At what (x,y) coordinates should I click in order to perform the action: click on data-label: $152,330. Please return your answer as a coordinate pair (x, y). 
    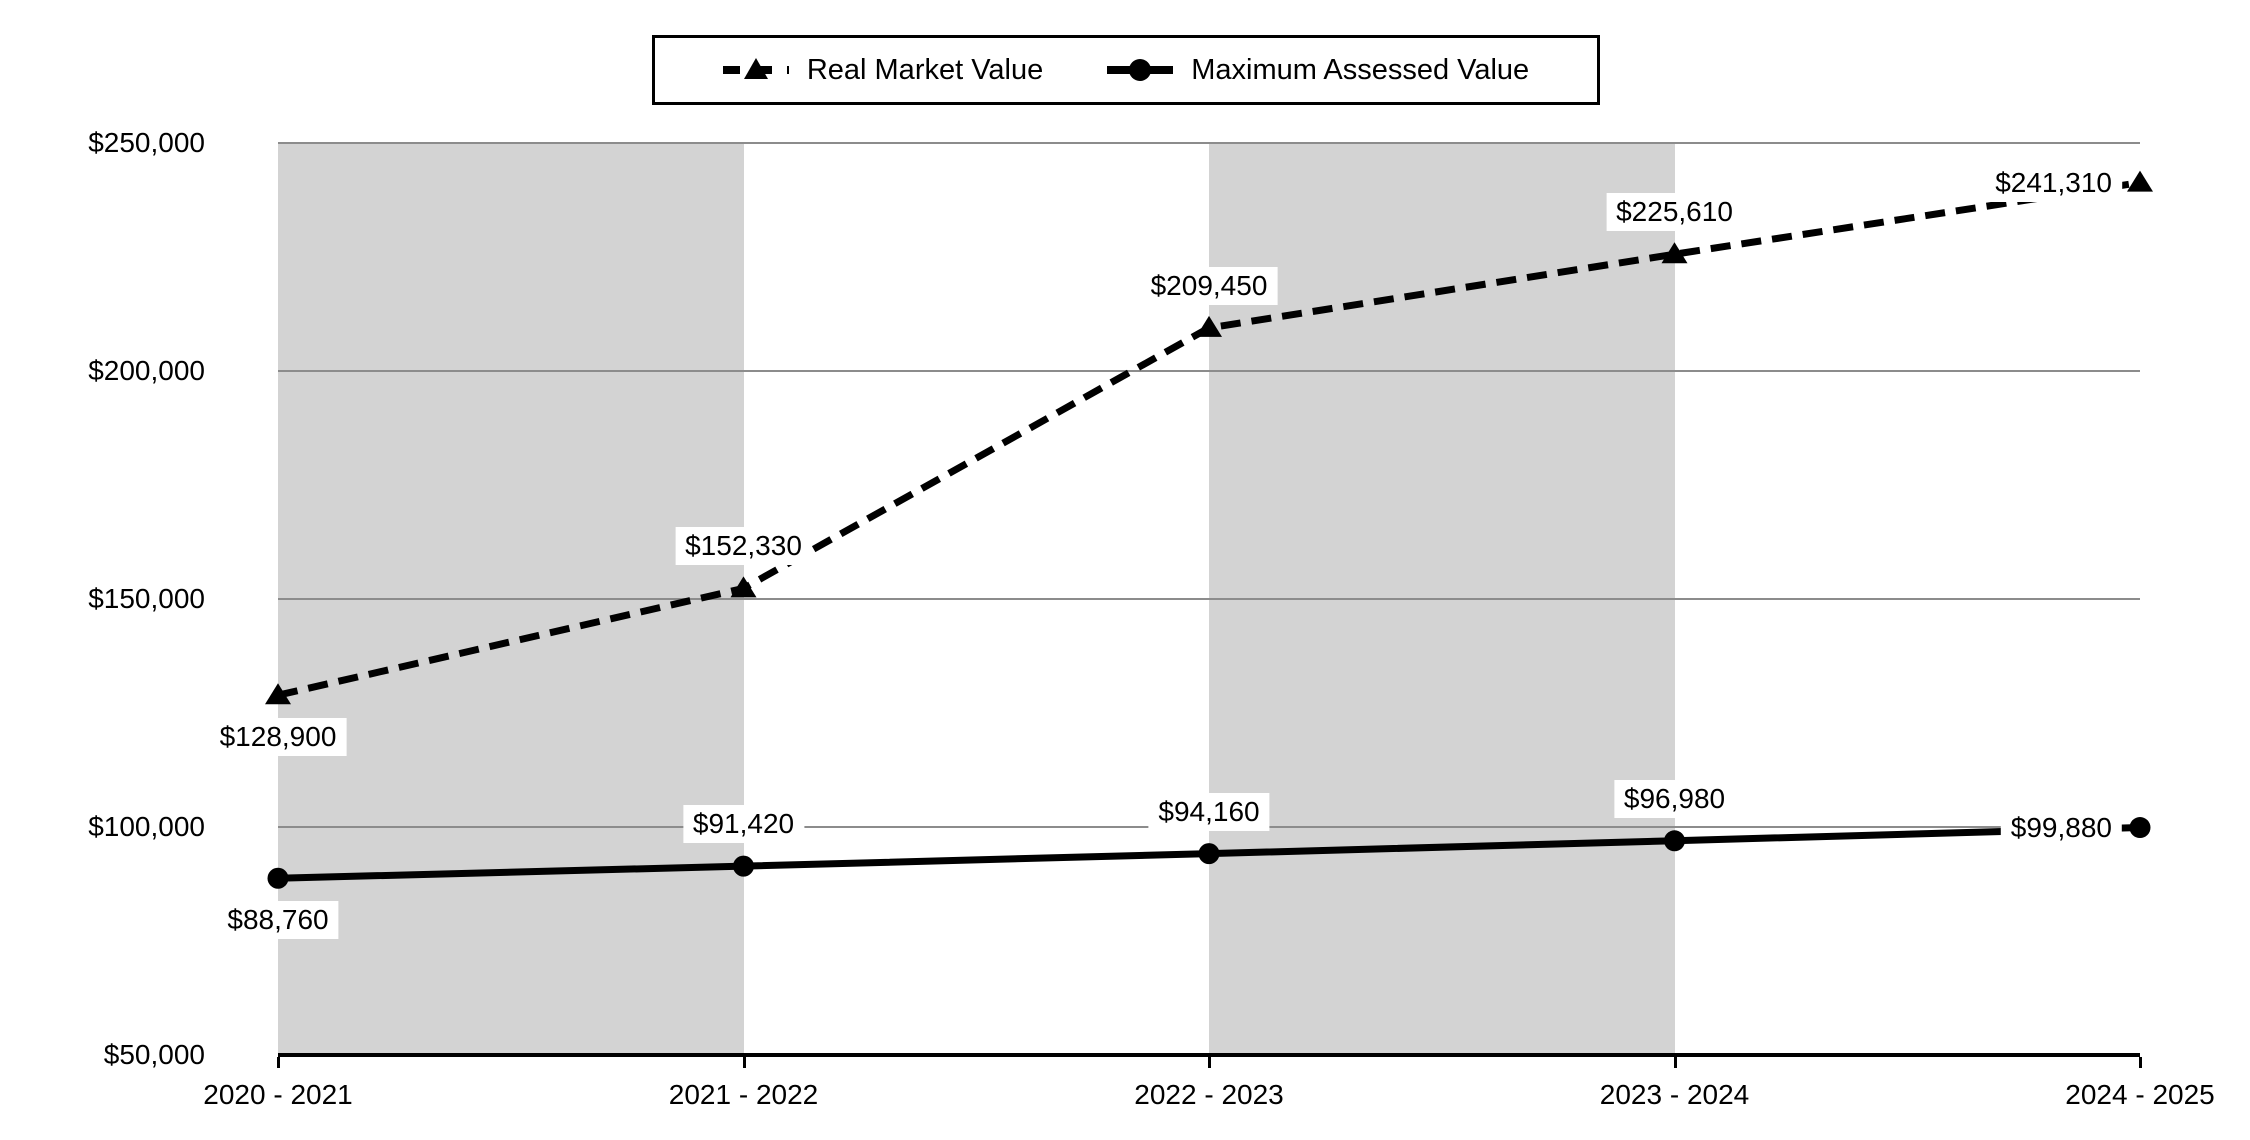
    Looking at the image, I should click on (743, 546).